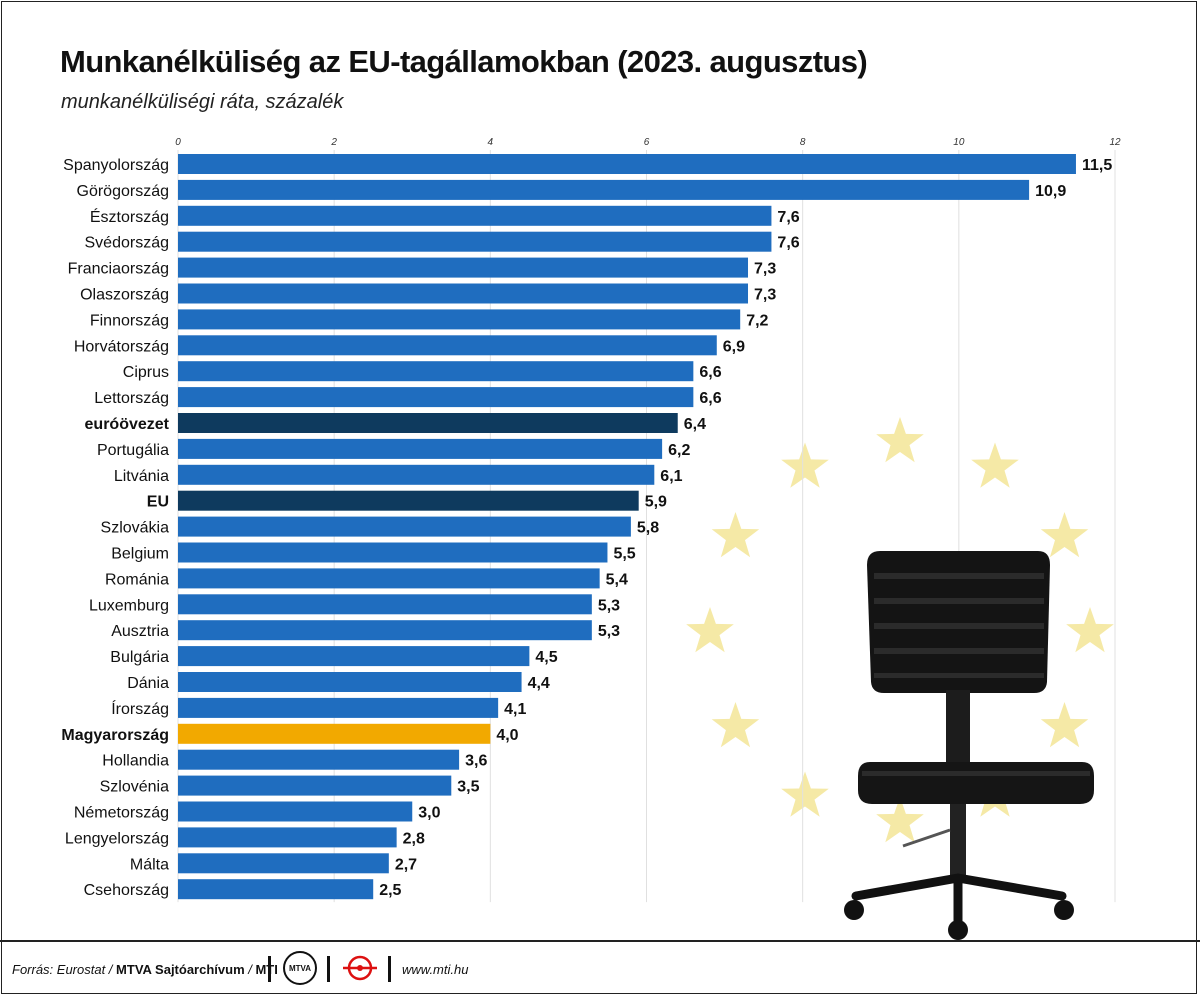 This screenshot has height=997, width=1200. What do you see at coordinates (1050, 191) in the screenshot?
I see `value-label: 10,9` at bounding box center [1050, 191].